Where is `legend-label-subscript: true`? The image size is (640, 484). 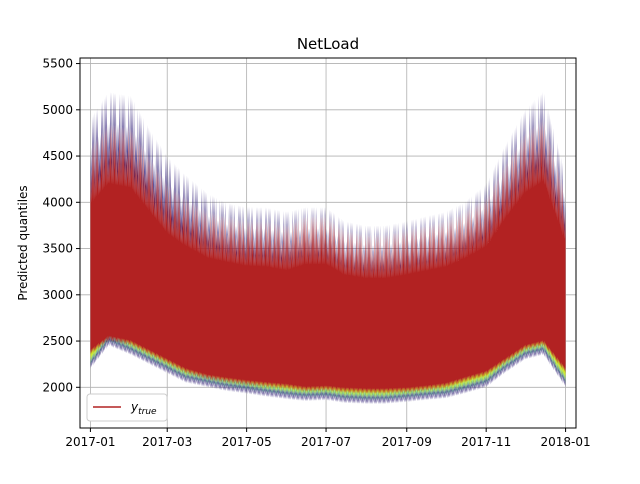 legend-label-subscript: true is located at coordinates (147, 412).